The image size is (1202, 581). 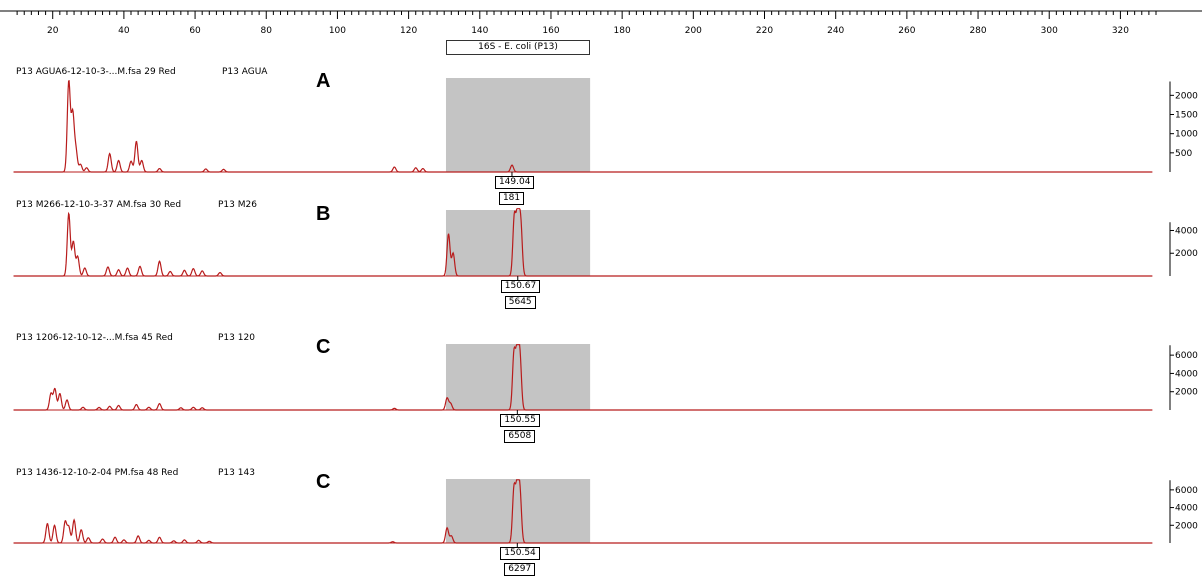 What do you see at coordinates (323, 214) in the screenshot?
I see `panel-letter: B` at bounding box center [323, 214].